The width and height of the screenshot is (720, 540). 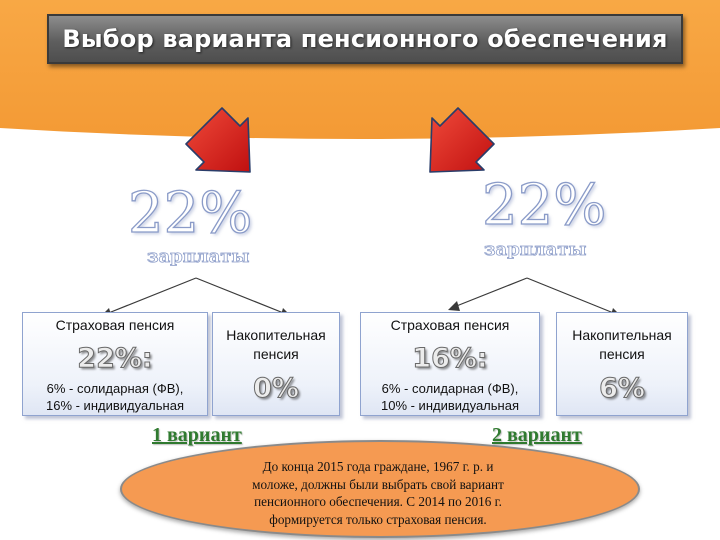 I want to click on note-line-4: формируется только страховая пенсия., so click(x=378, y=519).